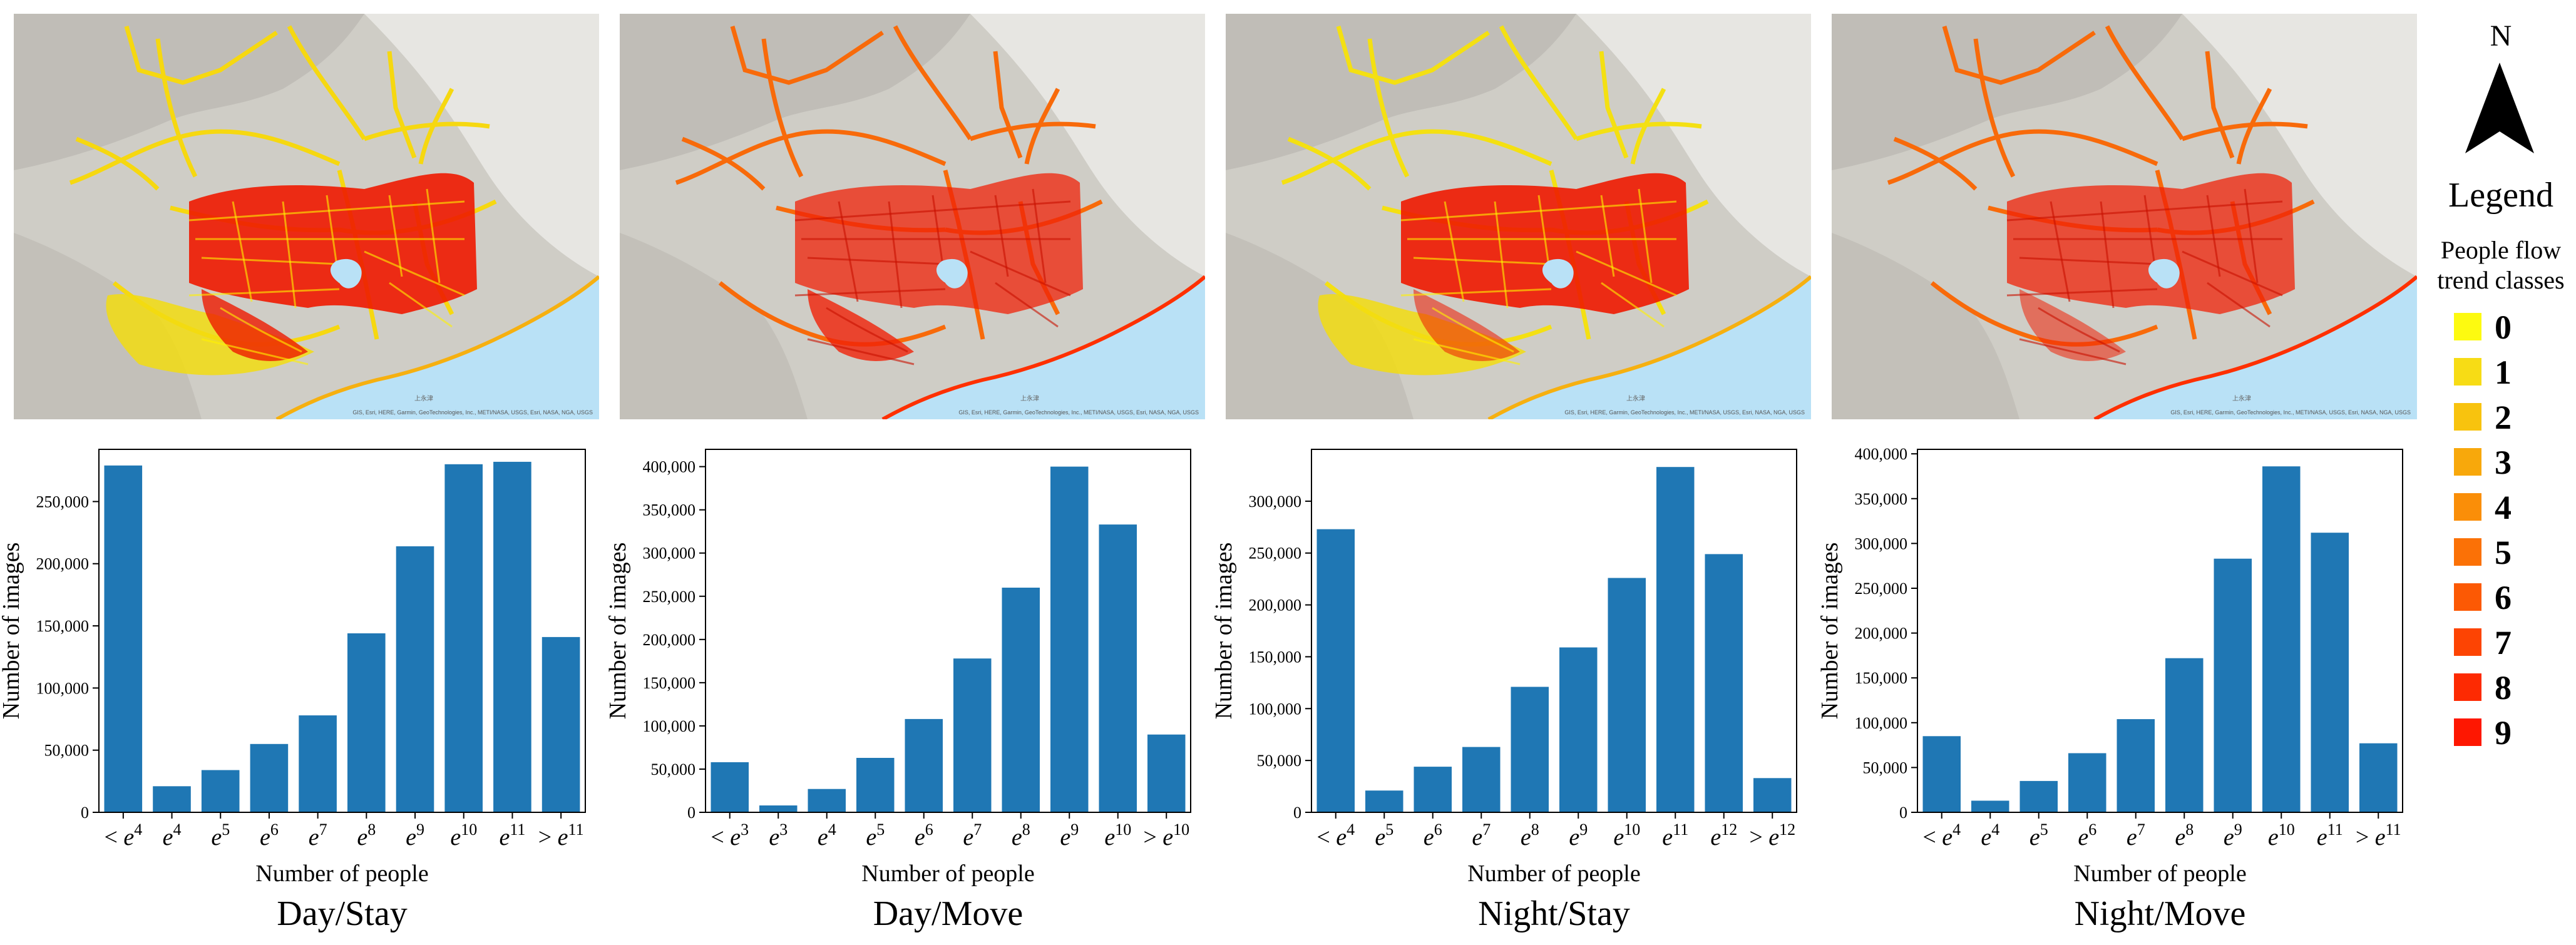  I want to click on north-arrow-icon, so click(2499, 108).